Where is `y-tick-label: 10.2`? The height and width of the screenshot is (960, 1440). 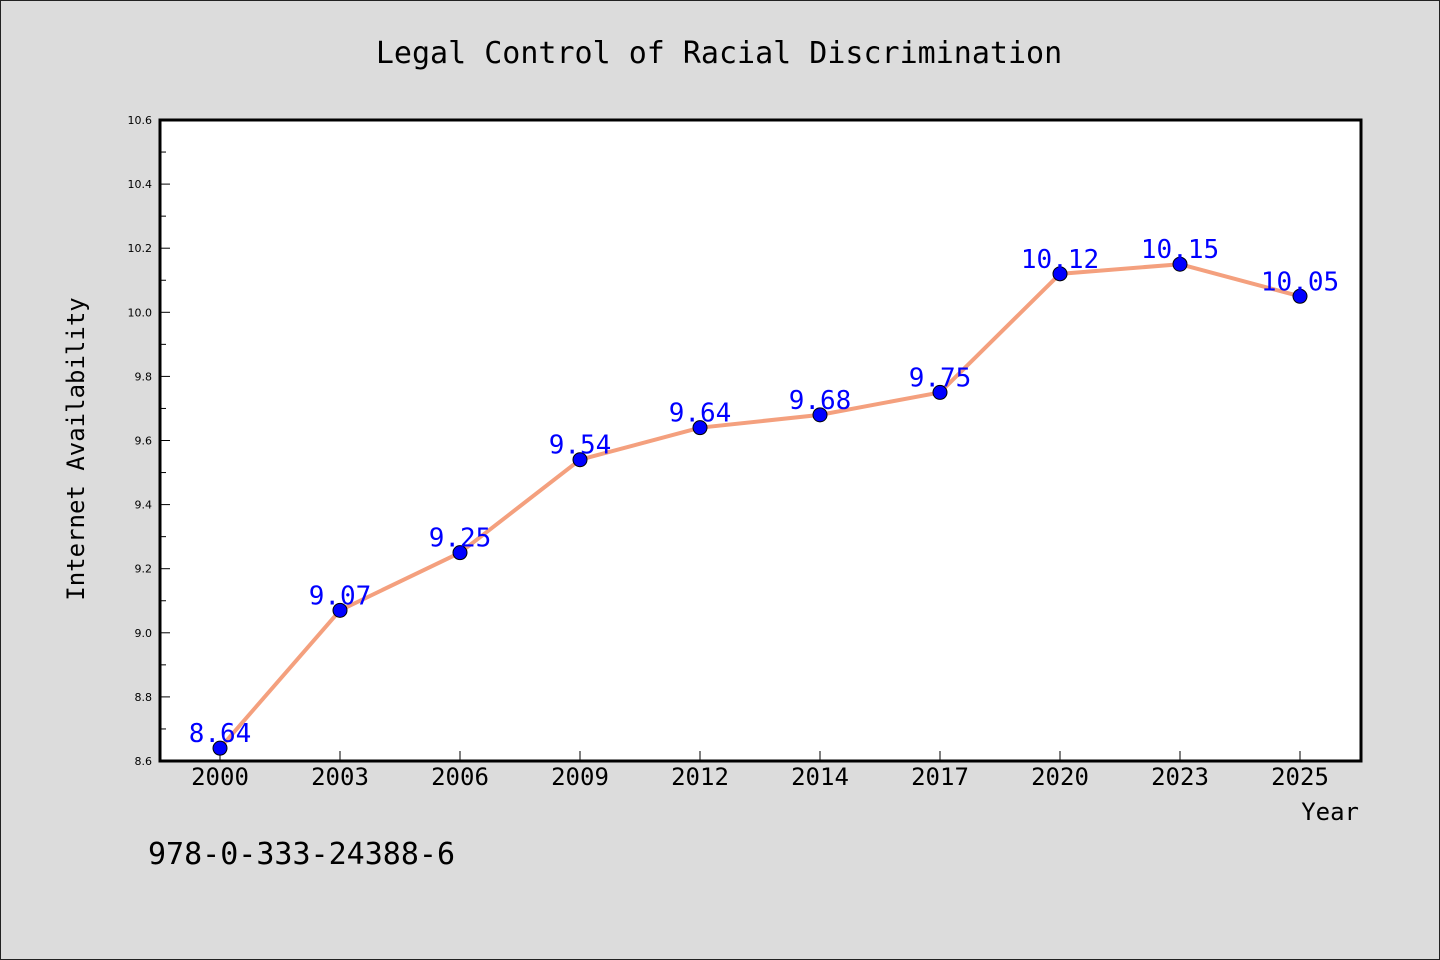
y-tick-label: 10.2 is located at coordinates (140, 248).